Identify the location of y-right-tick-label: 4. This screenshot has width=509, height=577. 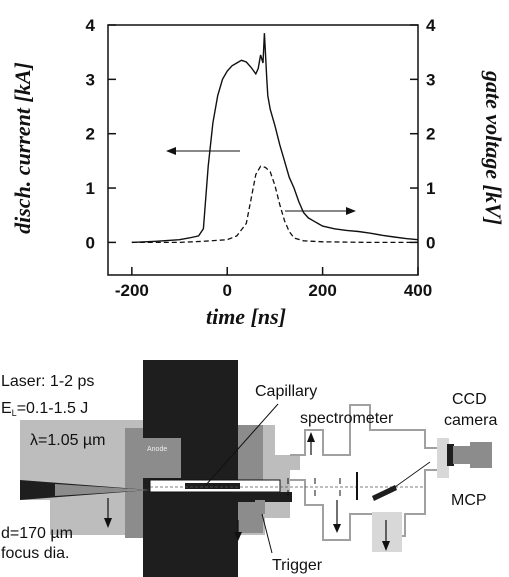
(431, 25).